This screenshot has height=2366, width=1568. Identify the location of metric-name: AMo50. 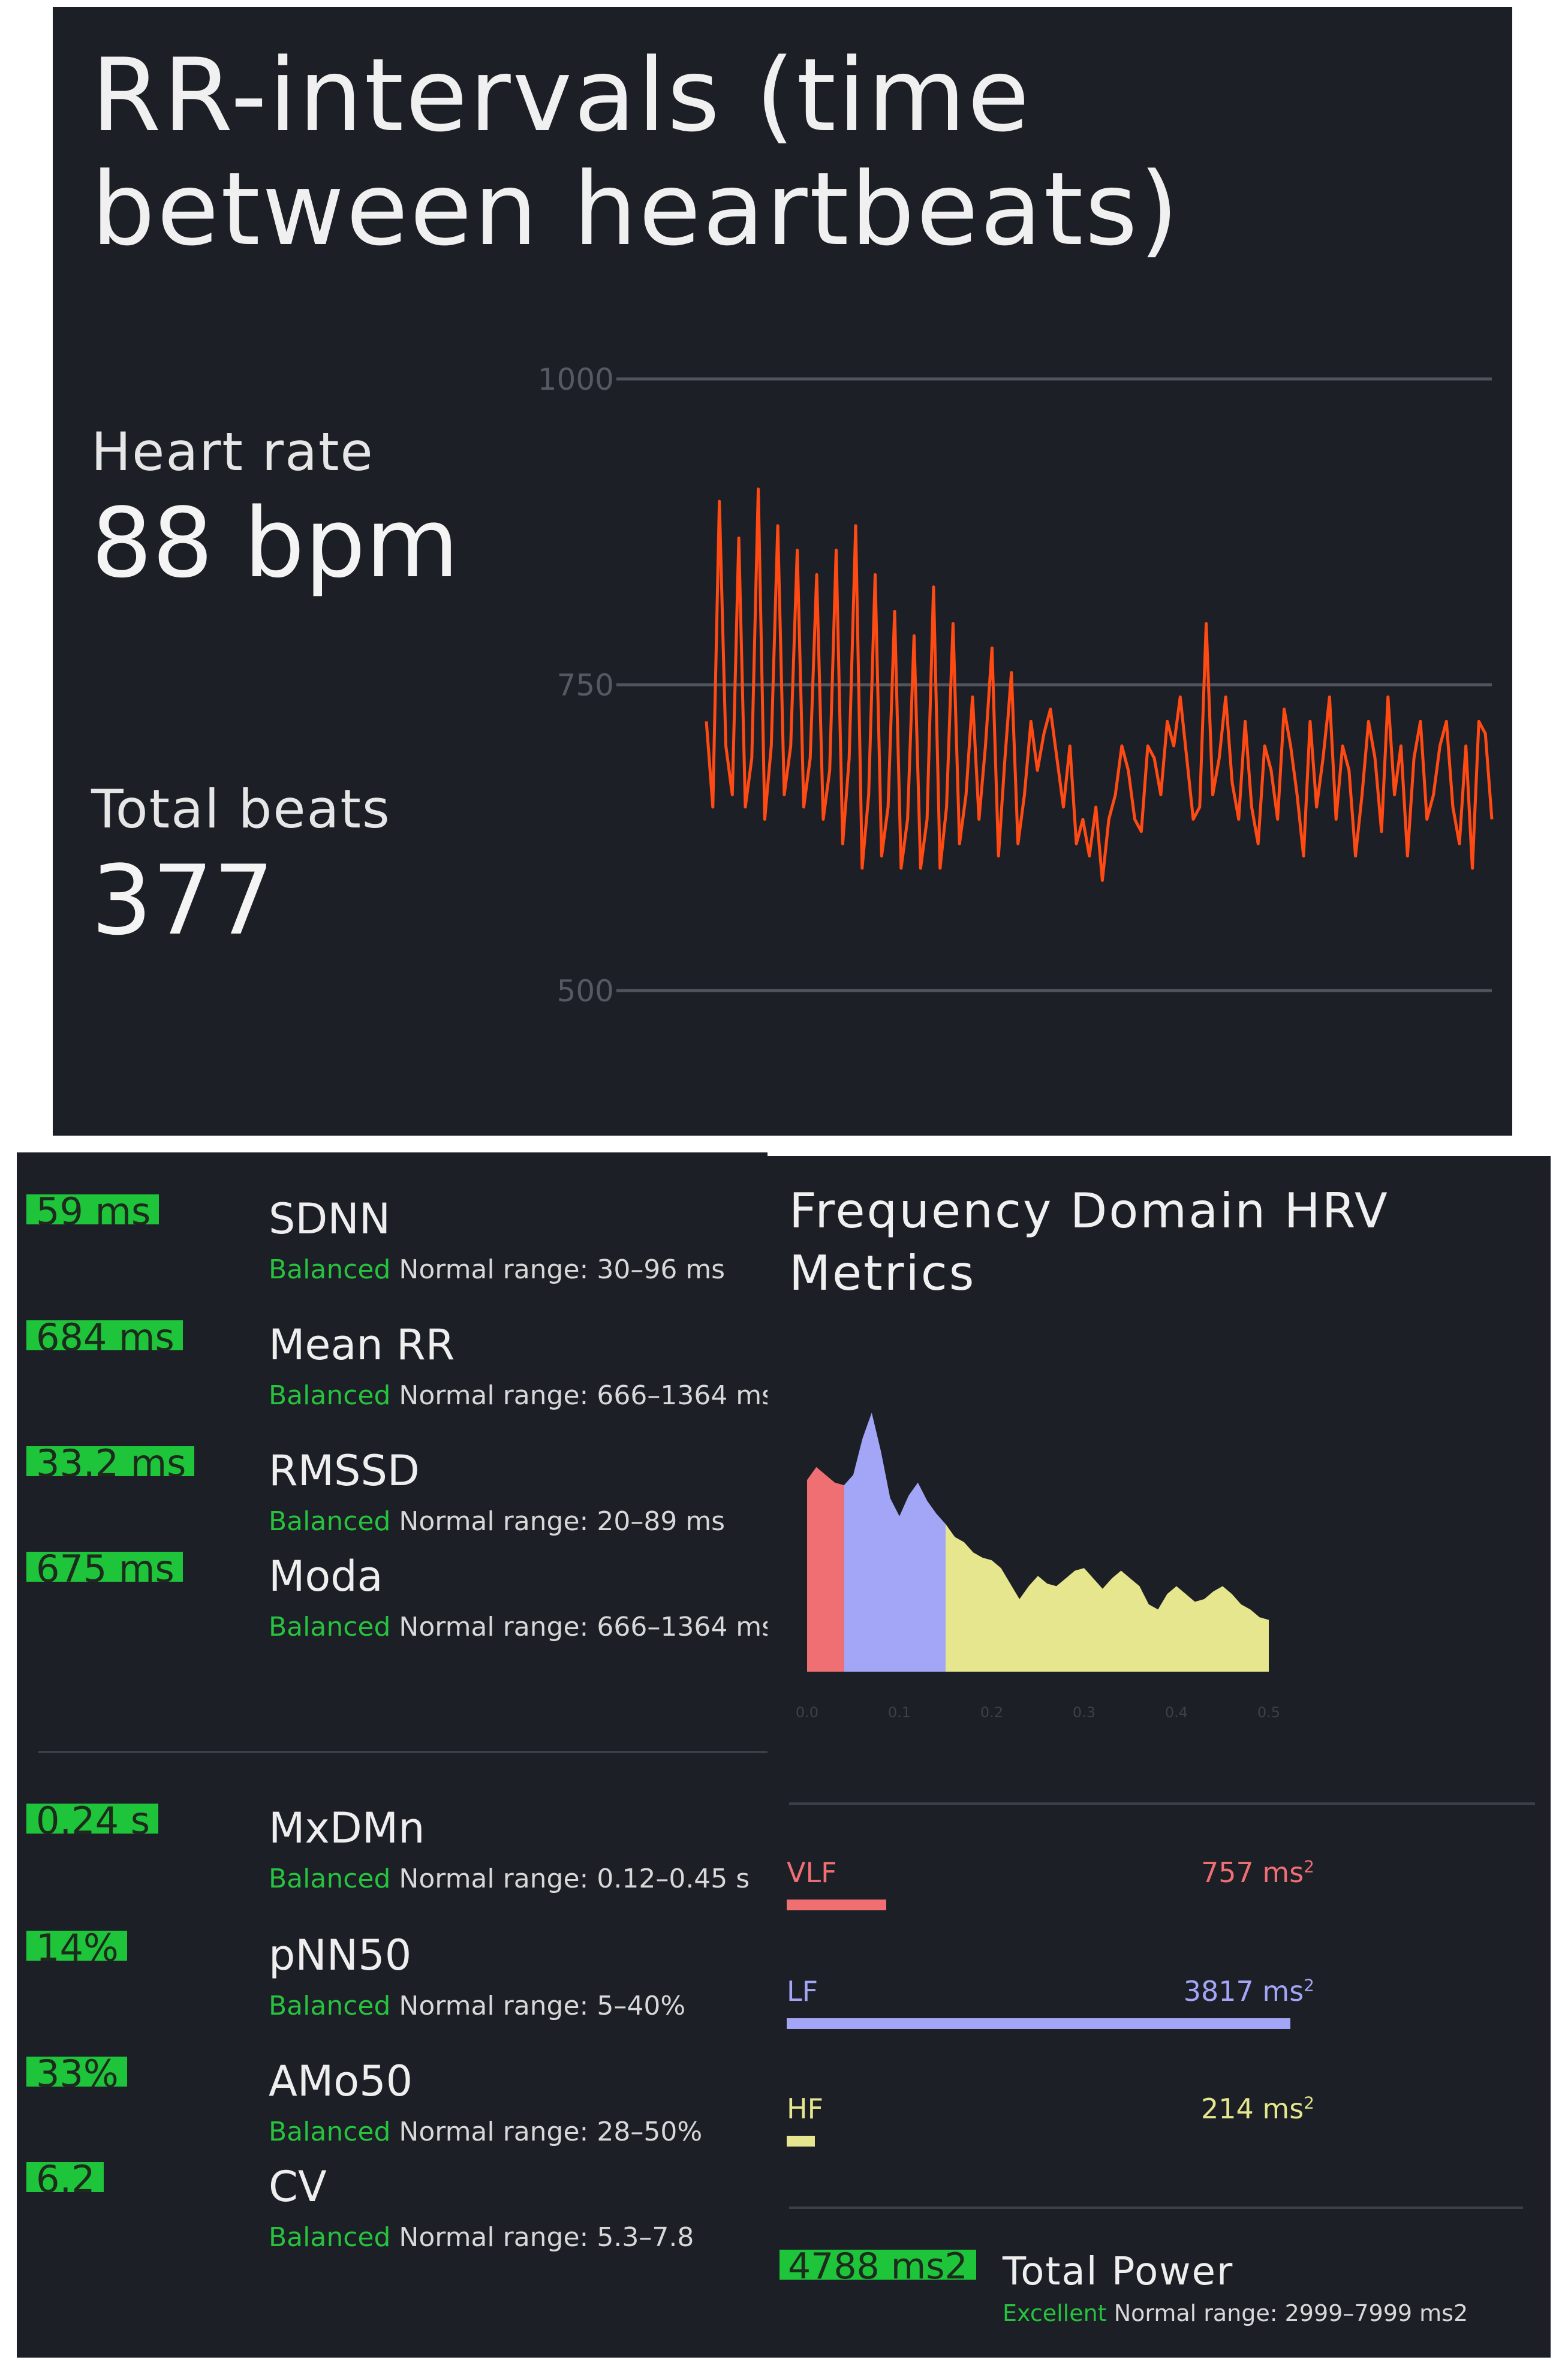
(341, 2081).